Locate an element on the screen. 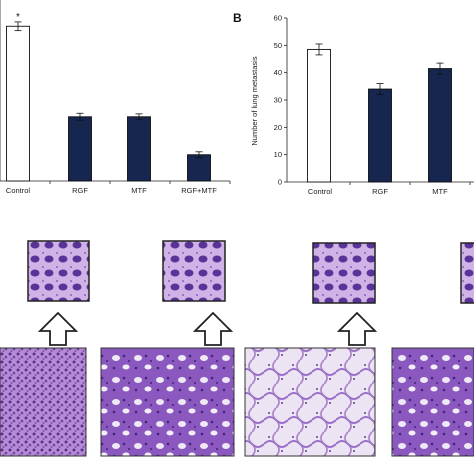  chart-a-tick-label: MTF is located at coordinates (139, 190).